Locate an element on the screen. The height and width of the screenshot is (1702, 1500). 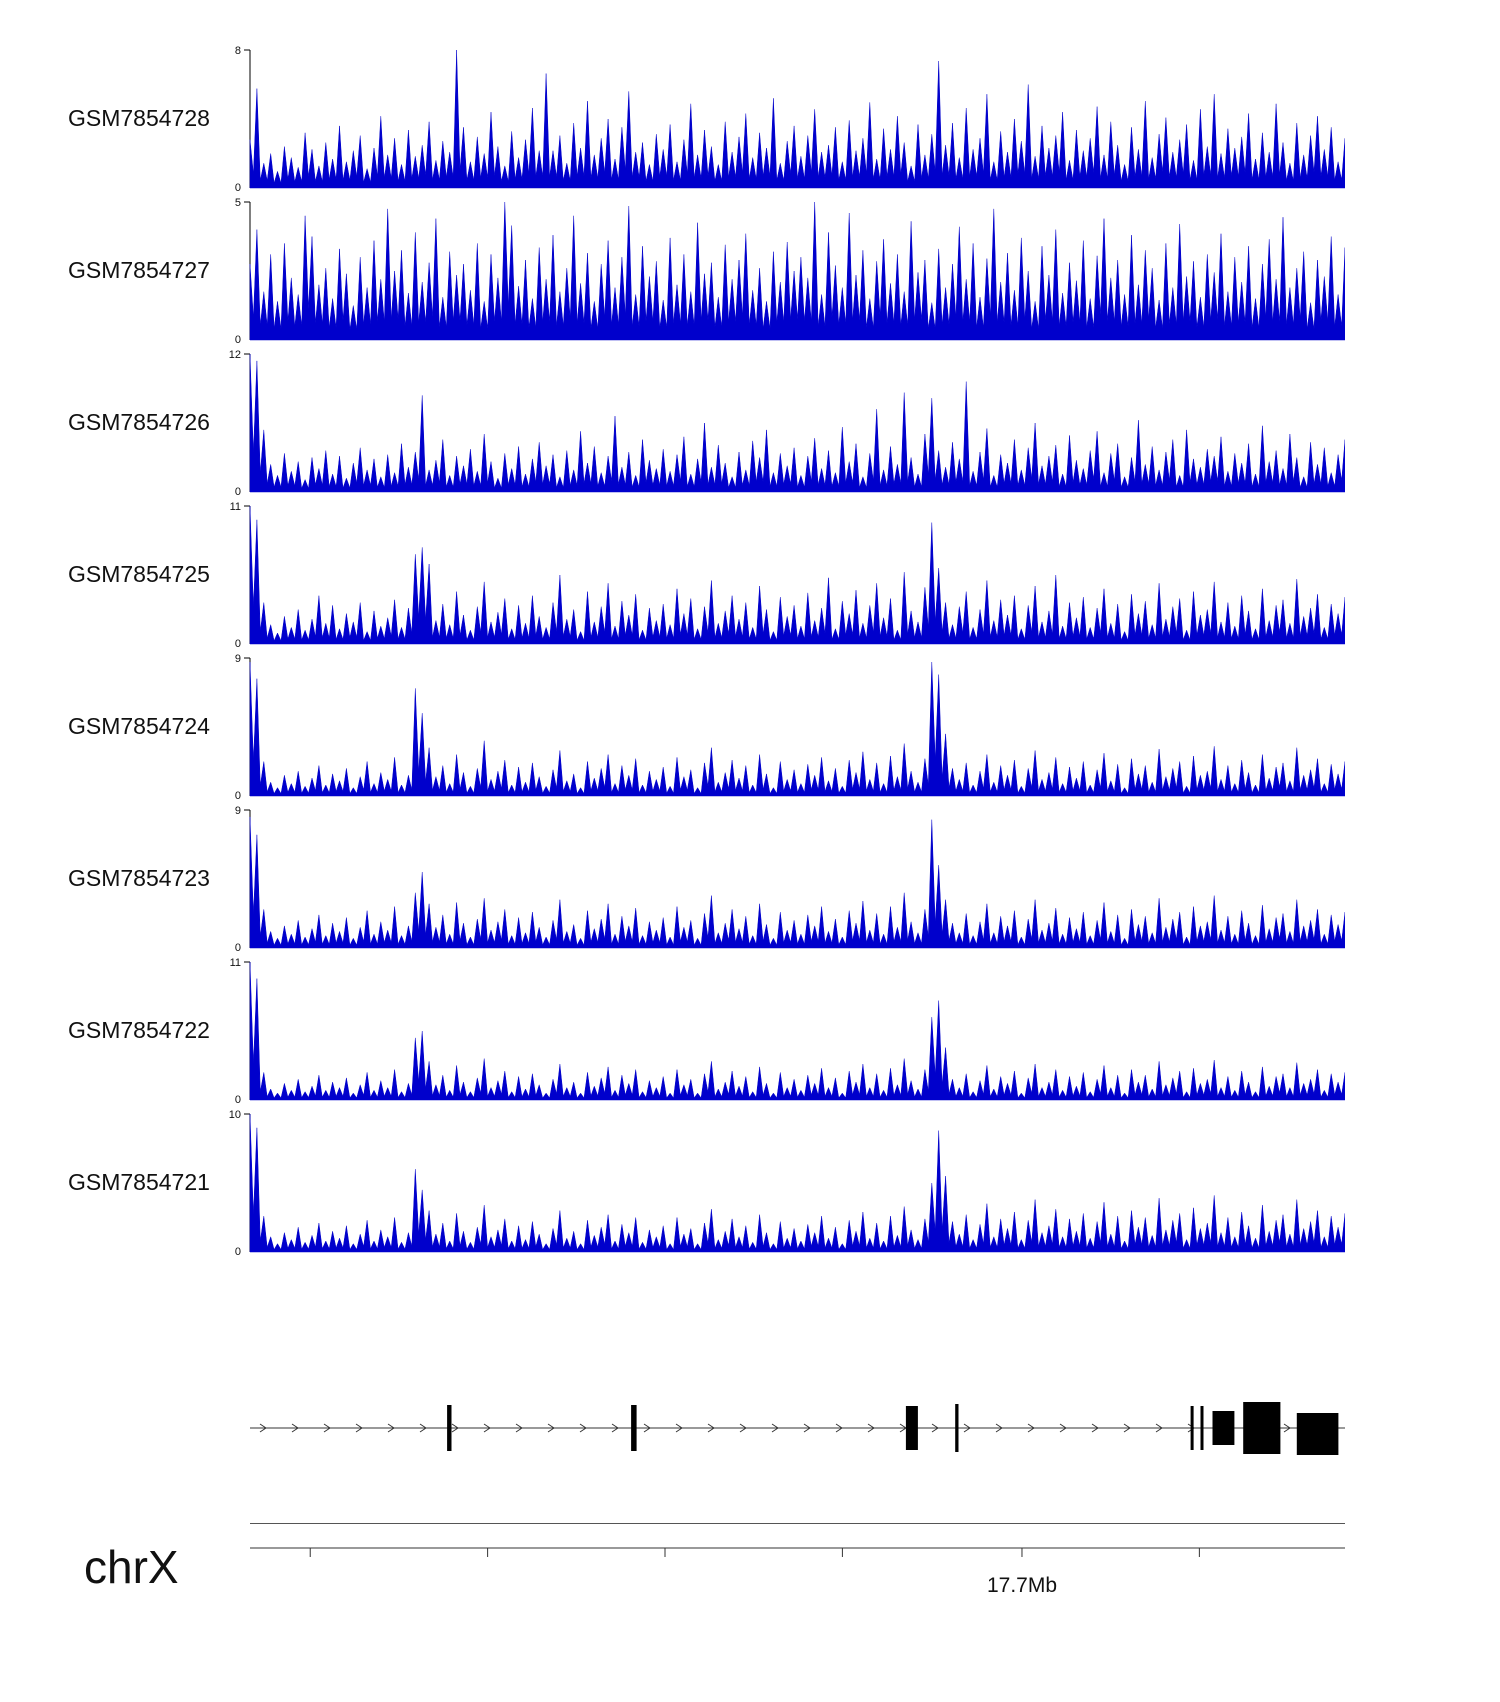
track-label: GSM7854725 is located at coordinates (139, 573).